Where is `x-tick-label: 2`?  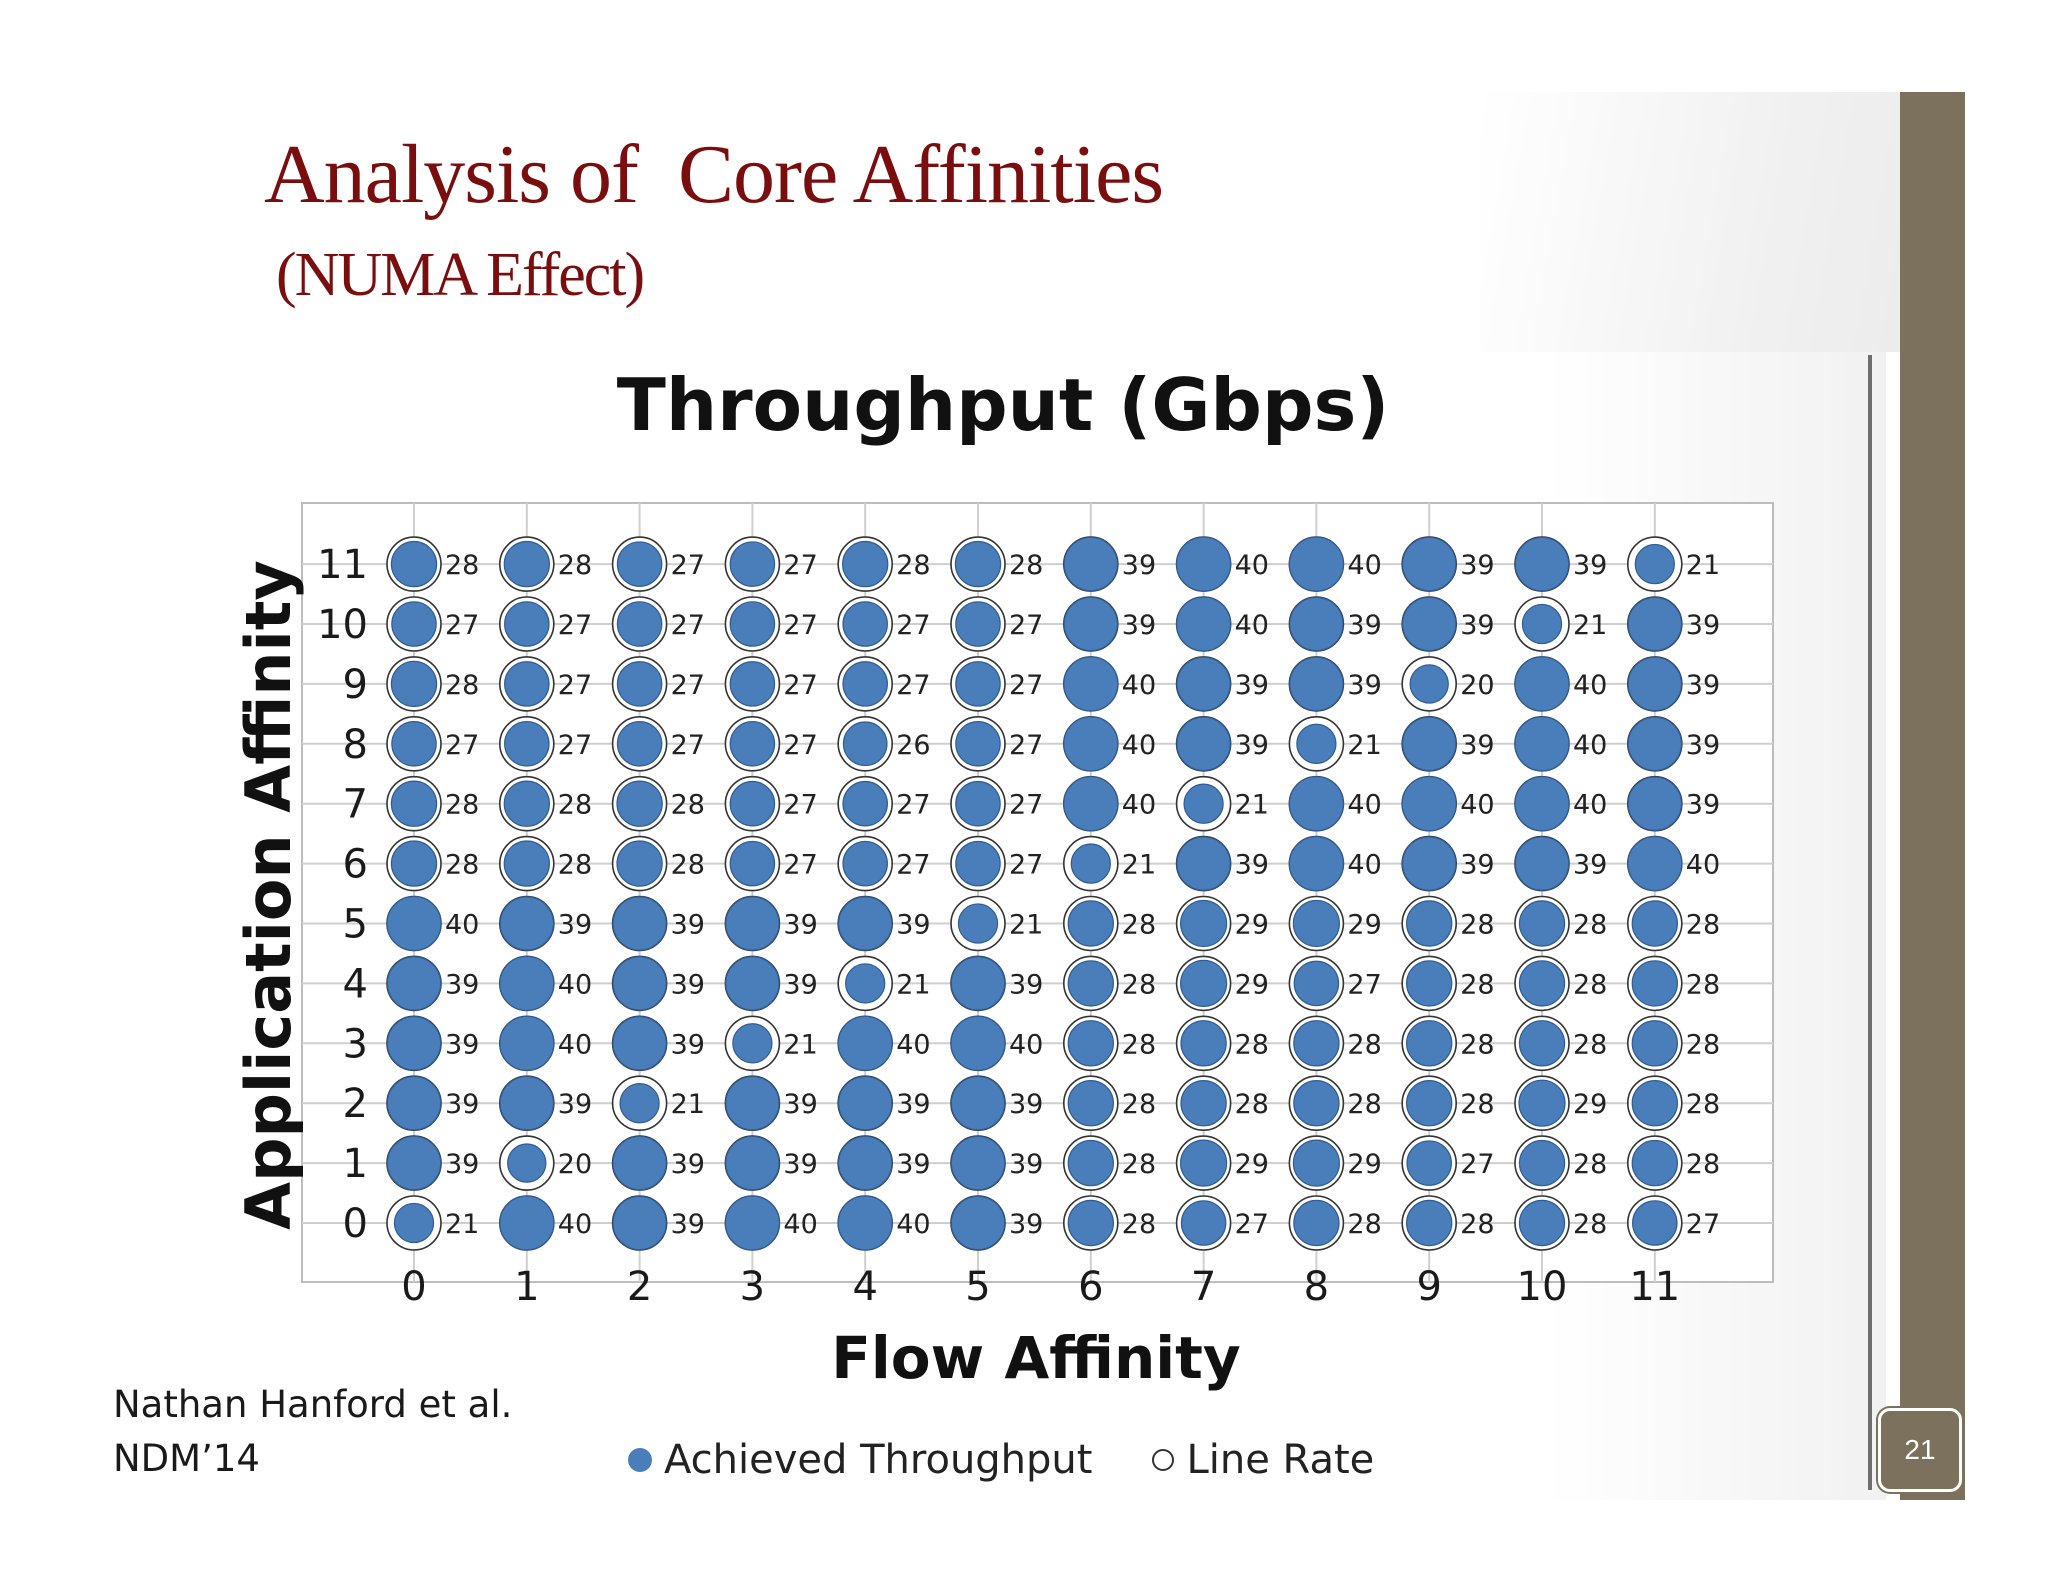
x-tick-label: 2 is located at coordinates (639, 1287).